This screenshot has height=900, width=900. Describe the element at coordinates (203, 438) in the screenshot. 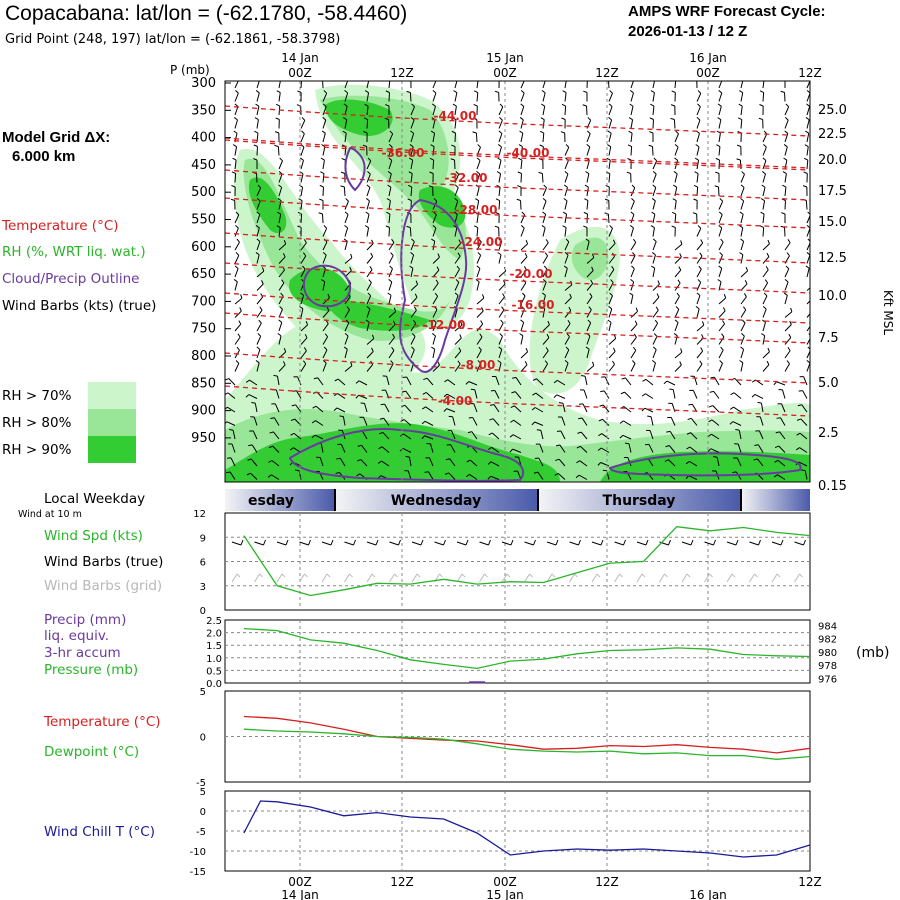

I see `pressure-tick-950: 950` at that location.